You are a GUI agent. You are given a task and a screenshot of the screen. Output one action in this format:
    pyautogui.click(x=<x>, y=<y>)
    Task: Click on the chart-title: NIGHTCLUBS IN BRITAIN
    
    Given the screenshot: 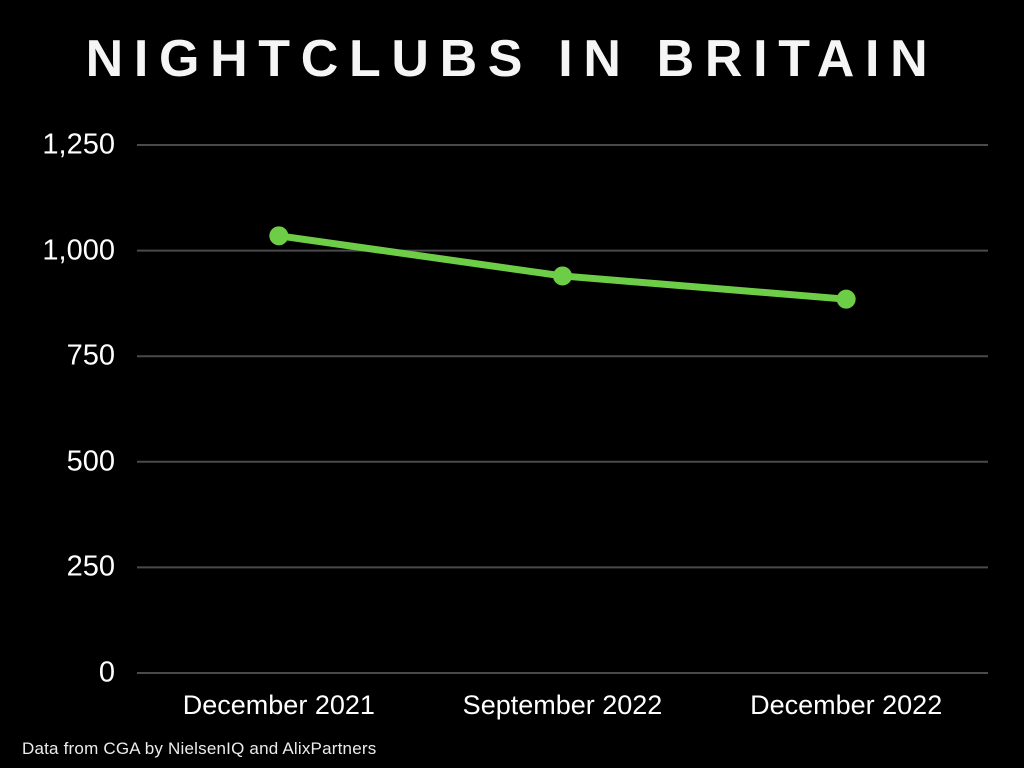 What is the action you would take?
    pyautogui.click(x=512, y=59)
    